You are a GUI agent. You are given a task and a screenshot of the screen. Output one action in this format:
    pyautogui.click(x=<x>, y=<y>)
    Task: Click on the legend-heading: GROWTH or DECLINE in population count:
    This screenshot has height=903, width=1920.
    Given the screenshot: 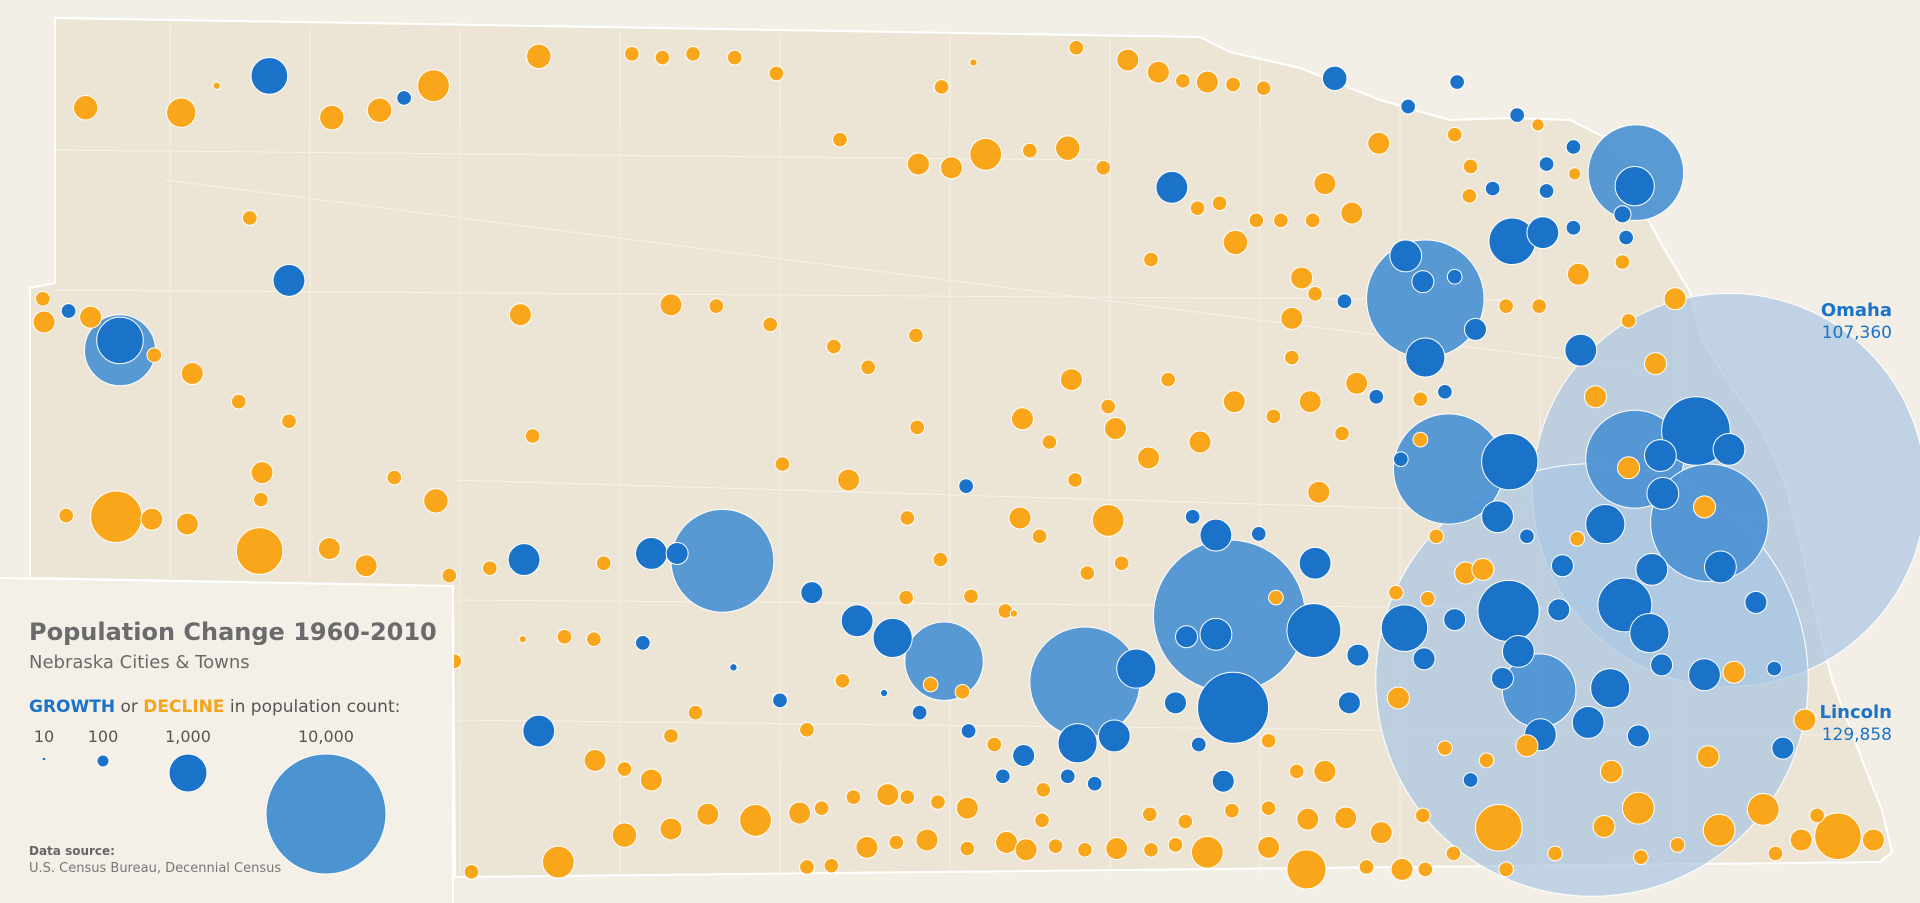 What is the action you would take?
    pyautogui.click(x=214, y=707)
    